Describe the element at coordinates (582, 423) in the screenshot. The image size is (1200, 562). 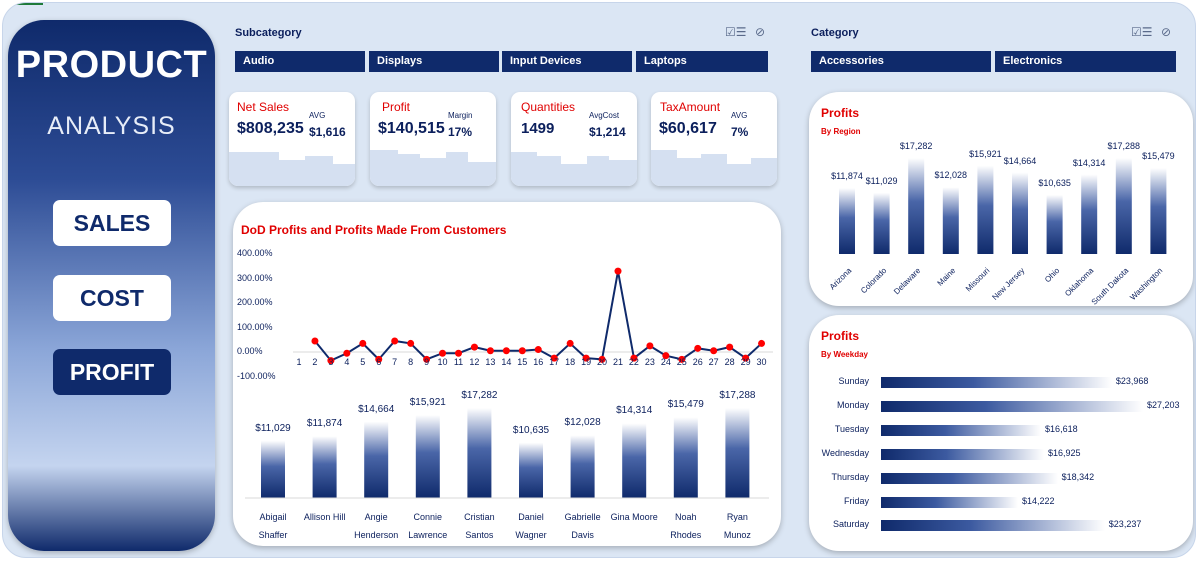
I see `customer-bar-label: $12,028` at that location.